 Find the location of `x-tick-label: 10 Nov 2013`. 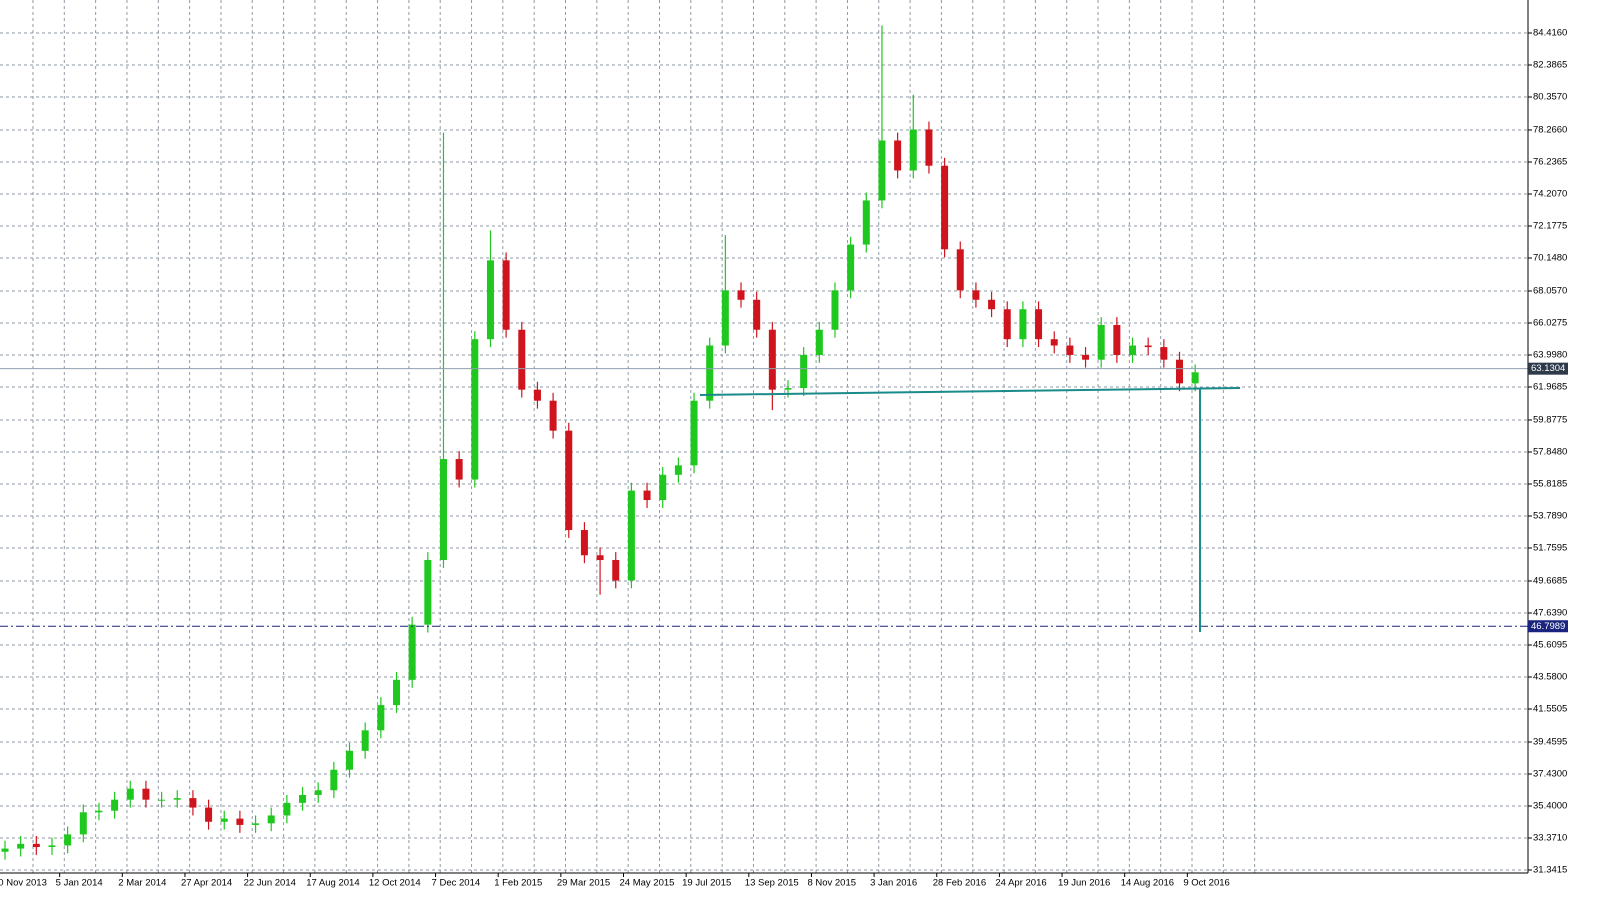

x-tick-label: 10 Nov 2013 is located at coordinates (23, 883).